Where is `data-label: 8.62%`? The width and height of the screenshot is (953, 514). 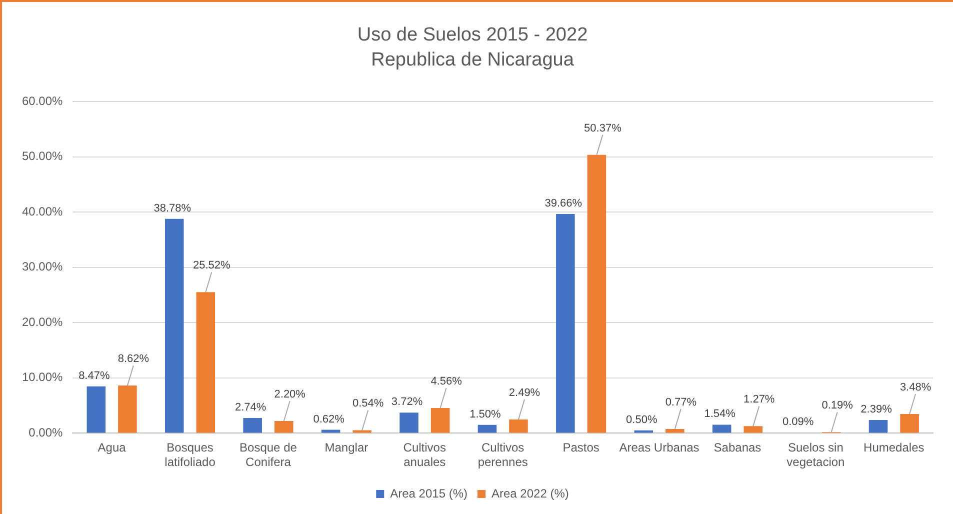 data-label: 8.62% is located at coordinates (134, 359).